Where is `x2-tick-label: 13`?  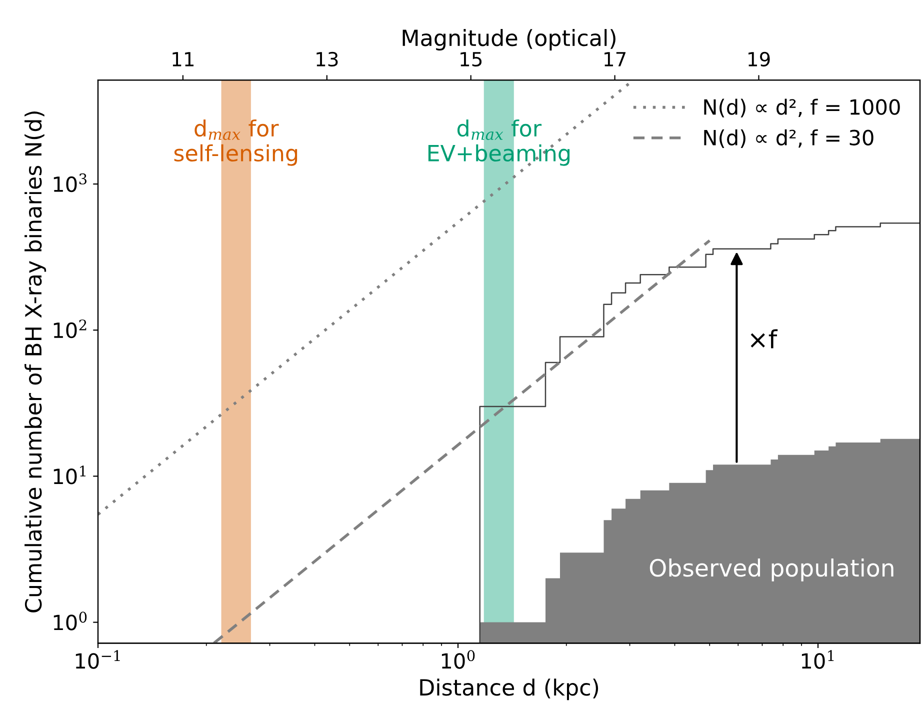 x2-tick-label: 13 is located at coordinates (327, 59).